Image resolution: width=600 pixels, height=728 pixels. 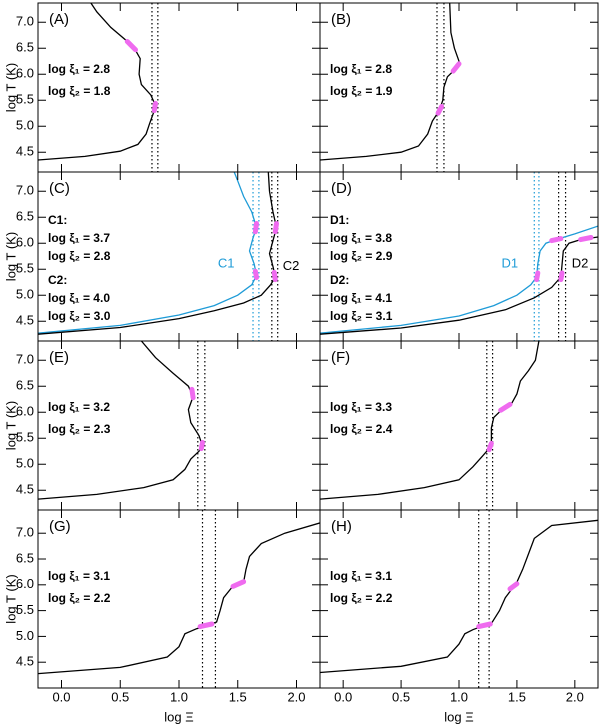 What do you see at coordinates (341, 526) in the screenshot?
I see `panel-label: (H)` at bounding box center [341, 526].